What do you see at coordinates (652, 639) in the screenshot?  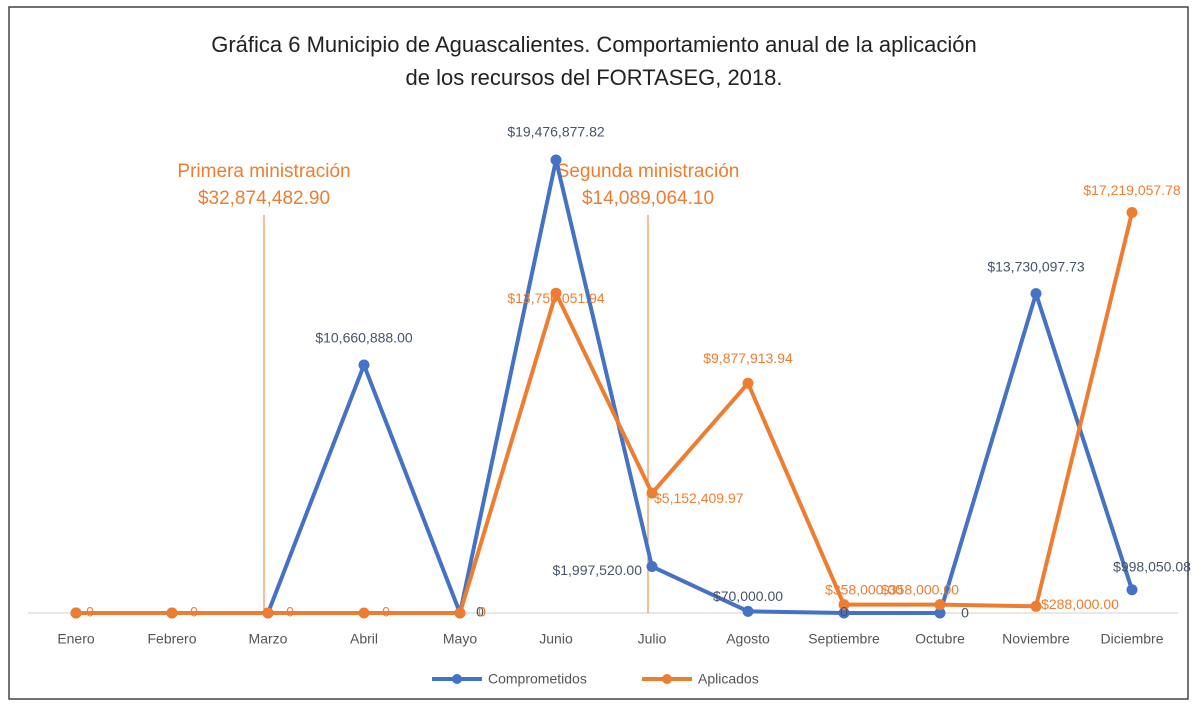 I see `x-tick-label: Julio` at bounding box center [652, 639].